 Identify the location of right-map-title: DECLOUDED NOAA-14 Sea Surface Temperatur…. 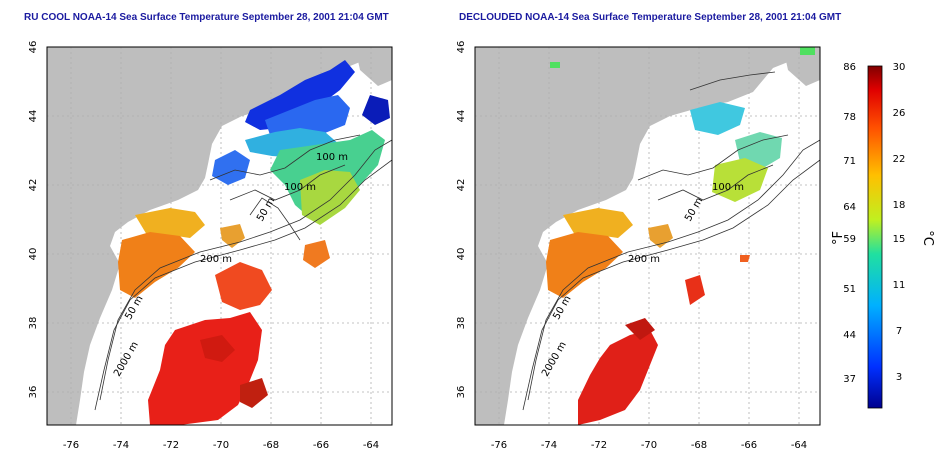
(650, 17).